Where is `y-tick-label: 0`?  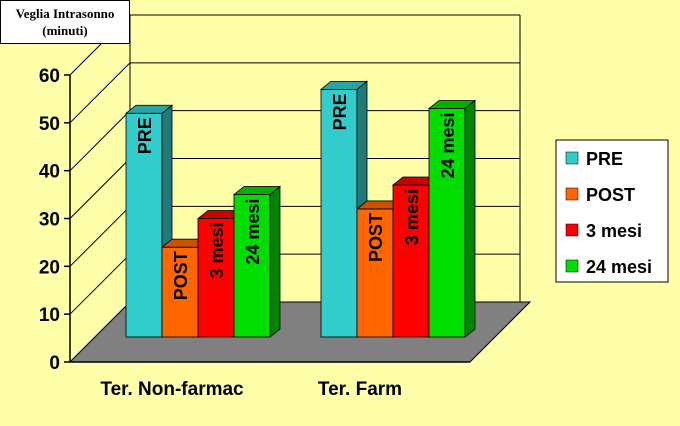 y-tick-label: 0 is located at coordinates (54, 363).